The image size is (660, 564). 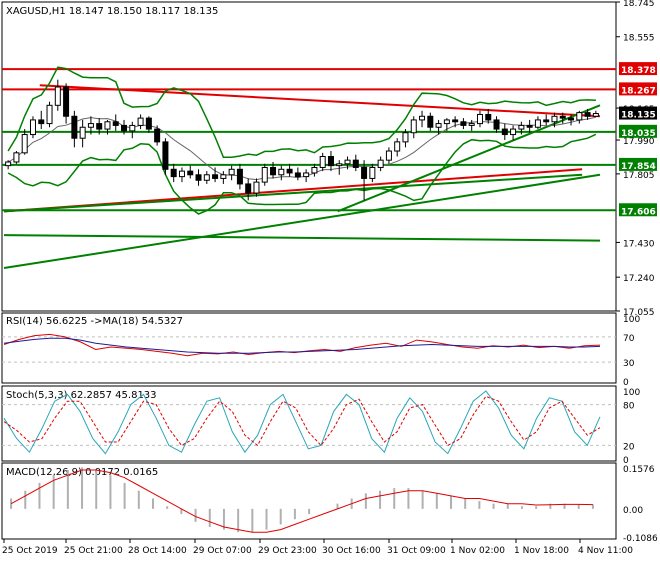 What do you see at coordinates (30, 551) in the screenshot?
I see `time-tick-label: 25 Oct 2019` at bounding box center [30, 551].